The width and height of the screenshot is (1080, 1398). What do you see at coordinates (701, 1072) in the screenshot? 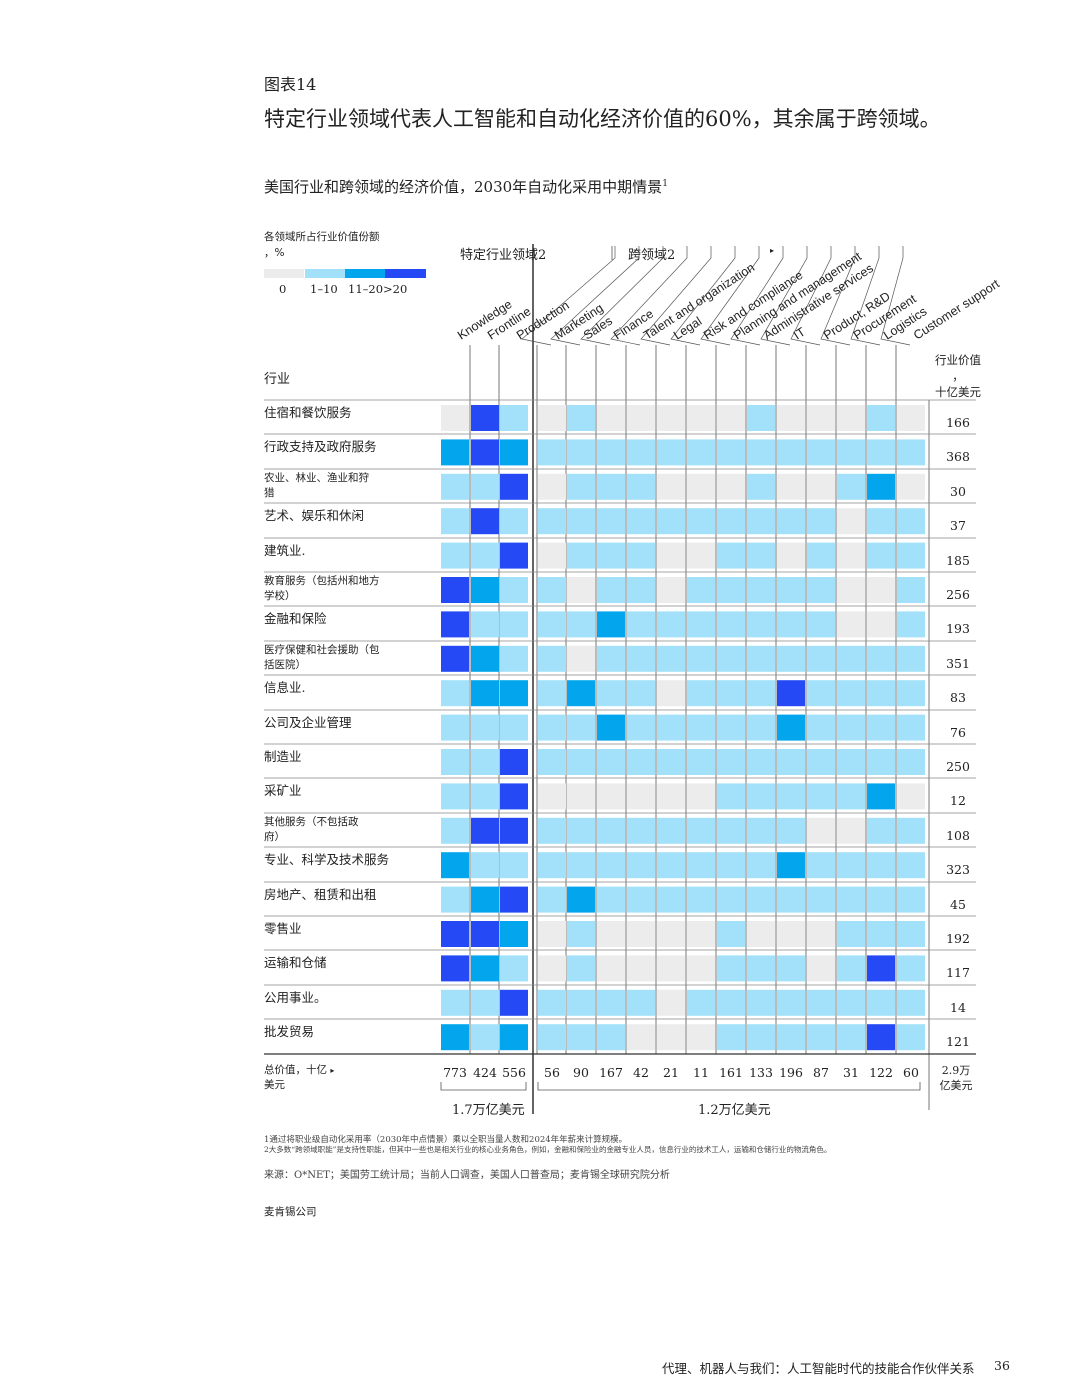
I see `column-total: 11` at bounding box center [701, 1072].